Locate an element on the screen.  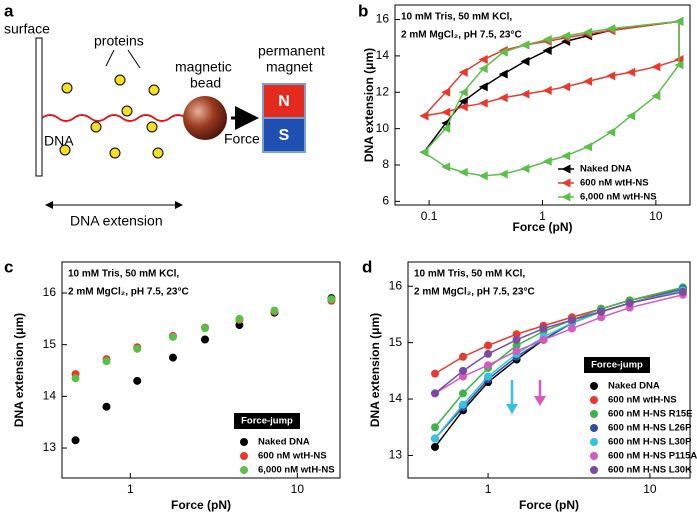
panel-label: c is located at coordinates (8, 266).